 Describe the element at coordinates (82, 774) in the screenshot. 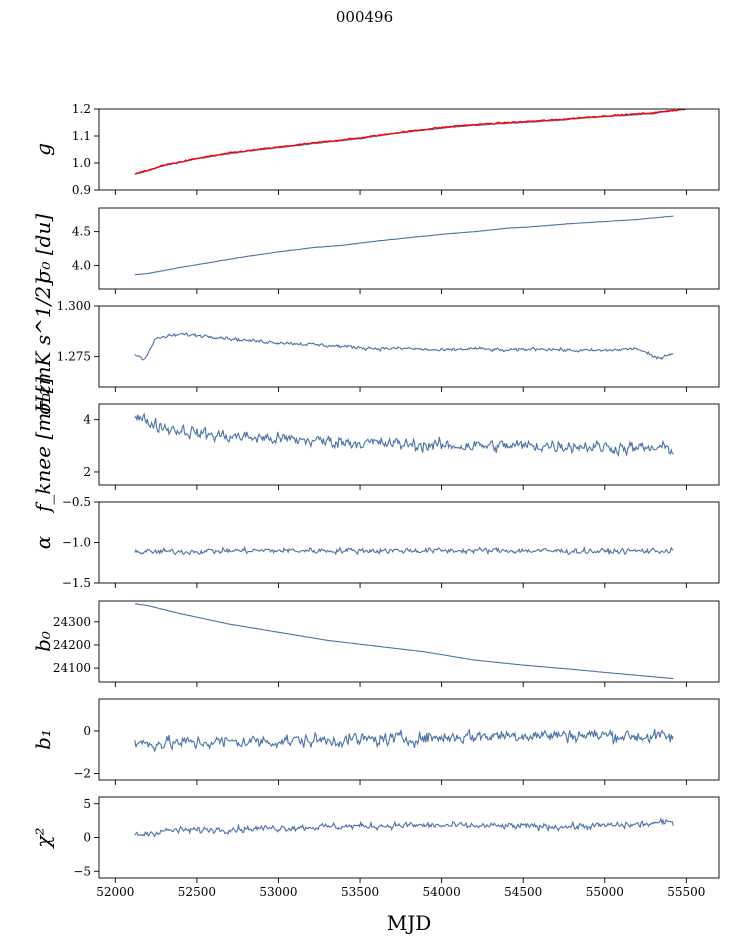

I see `y-tick-label: −2` at that location.